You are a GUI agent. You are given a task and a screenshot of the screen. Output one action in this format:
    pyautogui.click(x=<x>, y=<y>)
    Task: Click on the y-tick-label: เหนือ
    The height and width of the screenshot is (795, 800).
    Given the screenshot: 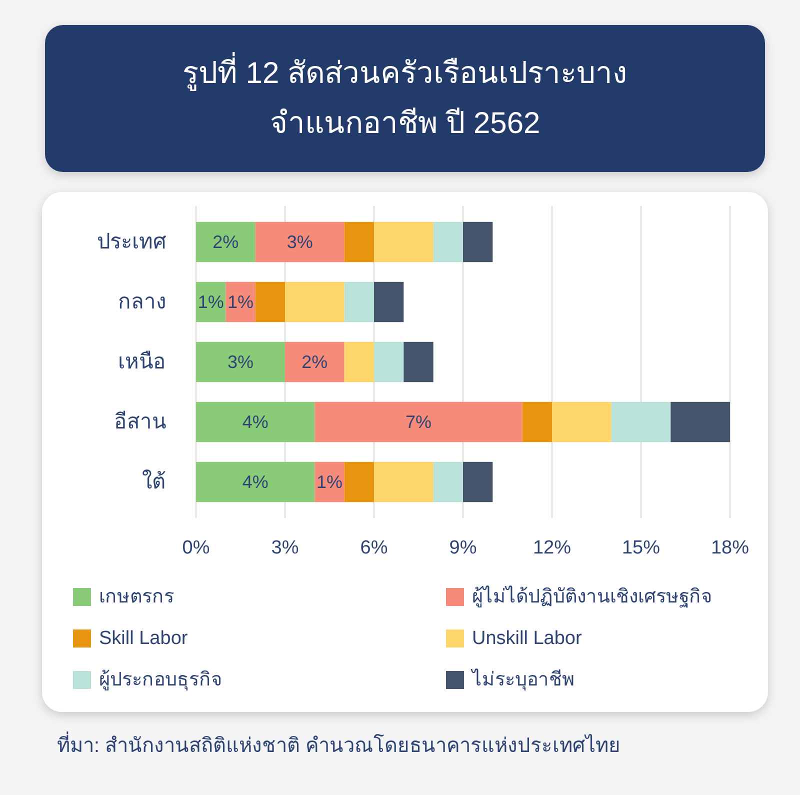 What is the action you would take?
    pyautogui.click(x=142, y=362)
    